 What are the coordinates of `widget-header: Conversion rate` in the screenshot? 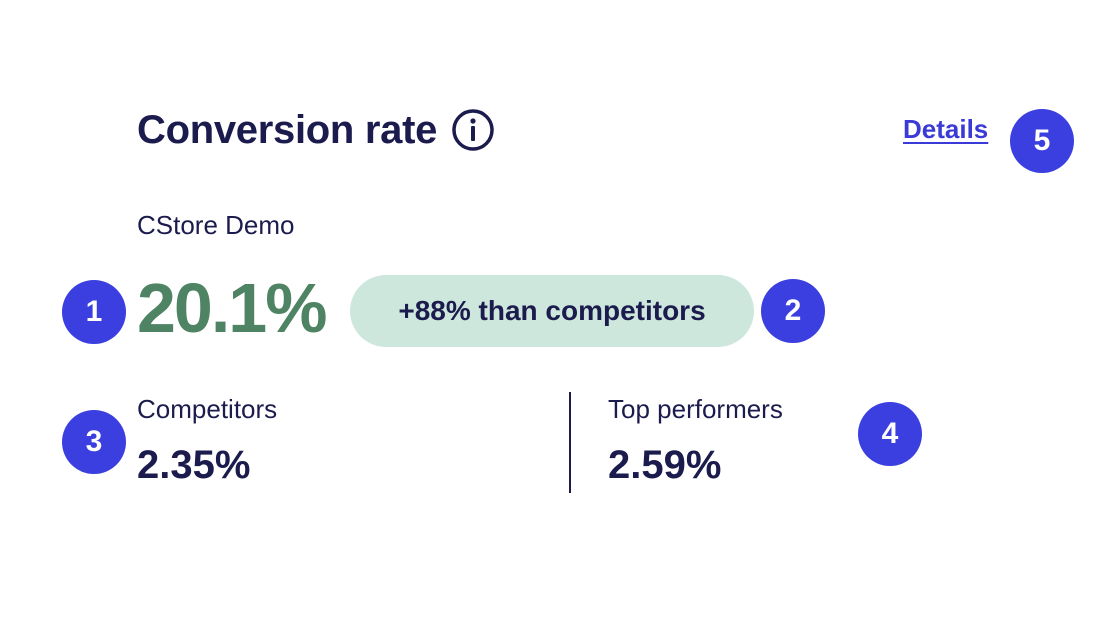 It's located at (316, 130).